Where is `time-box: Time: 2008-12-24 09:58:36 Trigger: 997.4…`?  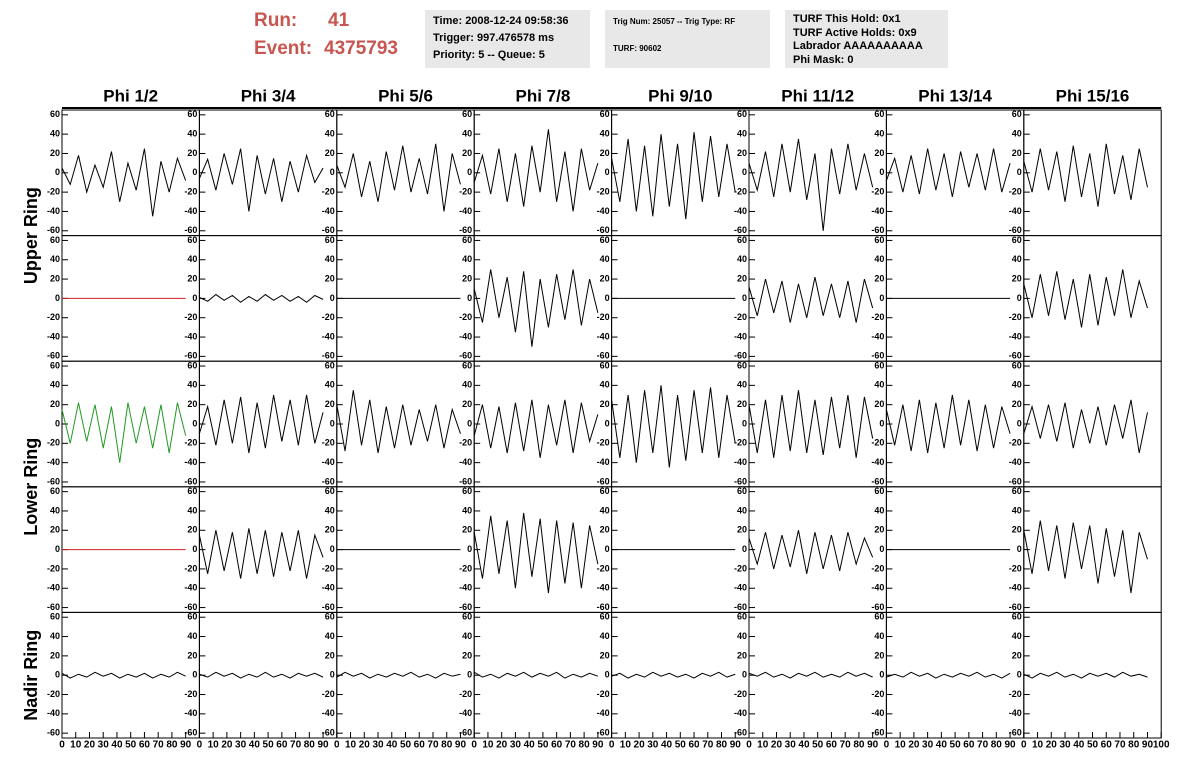 time-box: Time: 2008-12-24 09:58:36 Trigger: 997.4… is located at coordinates (507, 39).